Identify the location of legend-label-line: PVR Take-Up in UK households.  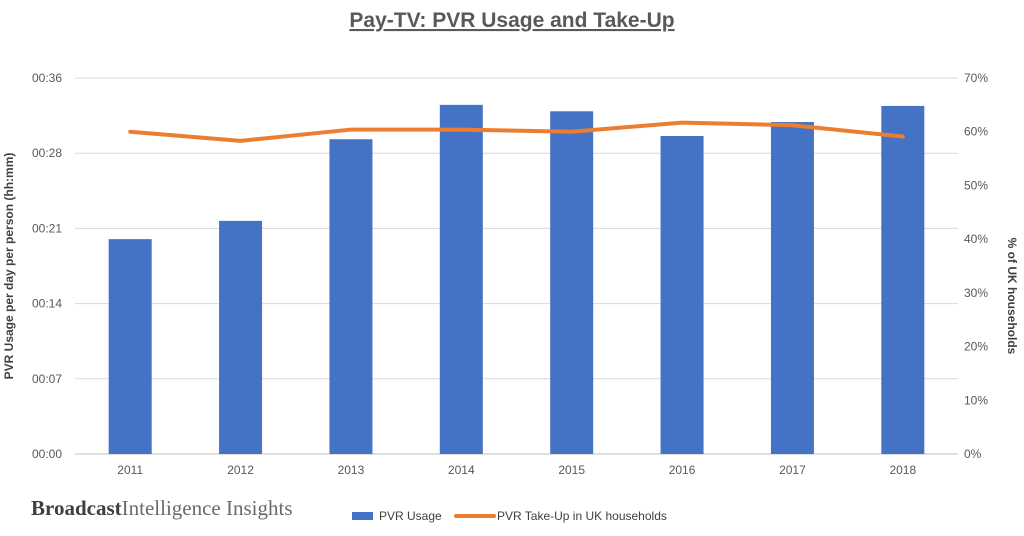
(582, 516).